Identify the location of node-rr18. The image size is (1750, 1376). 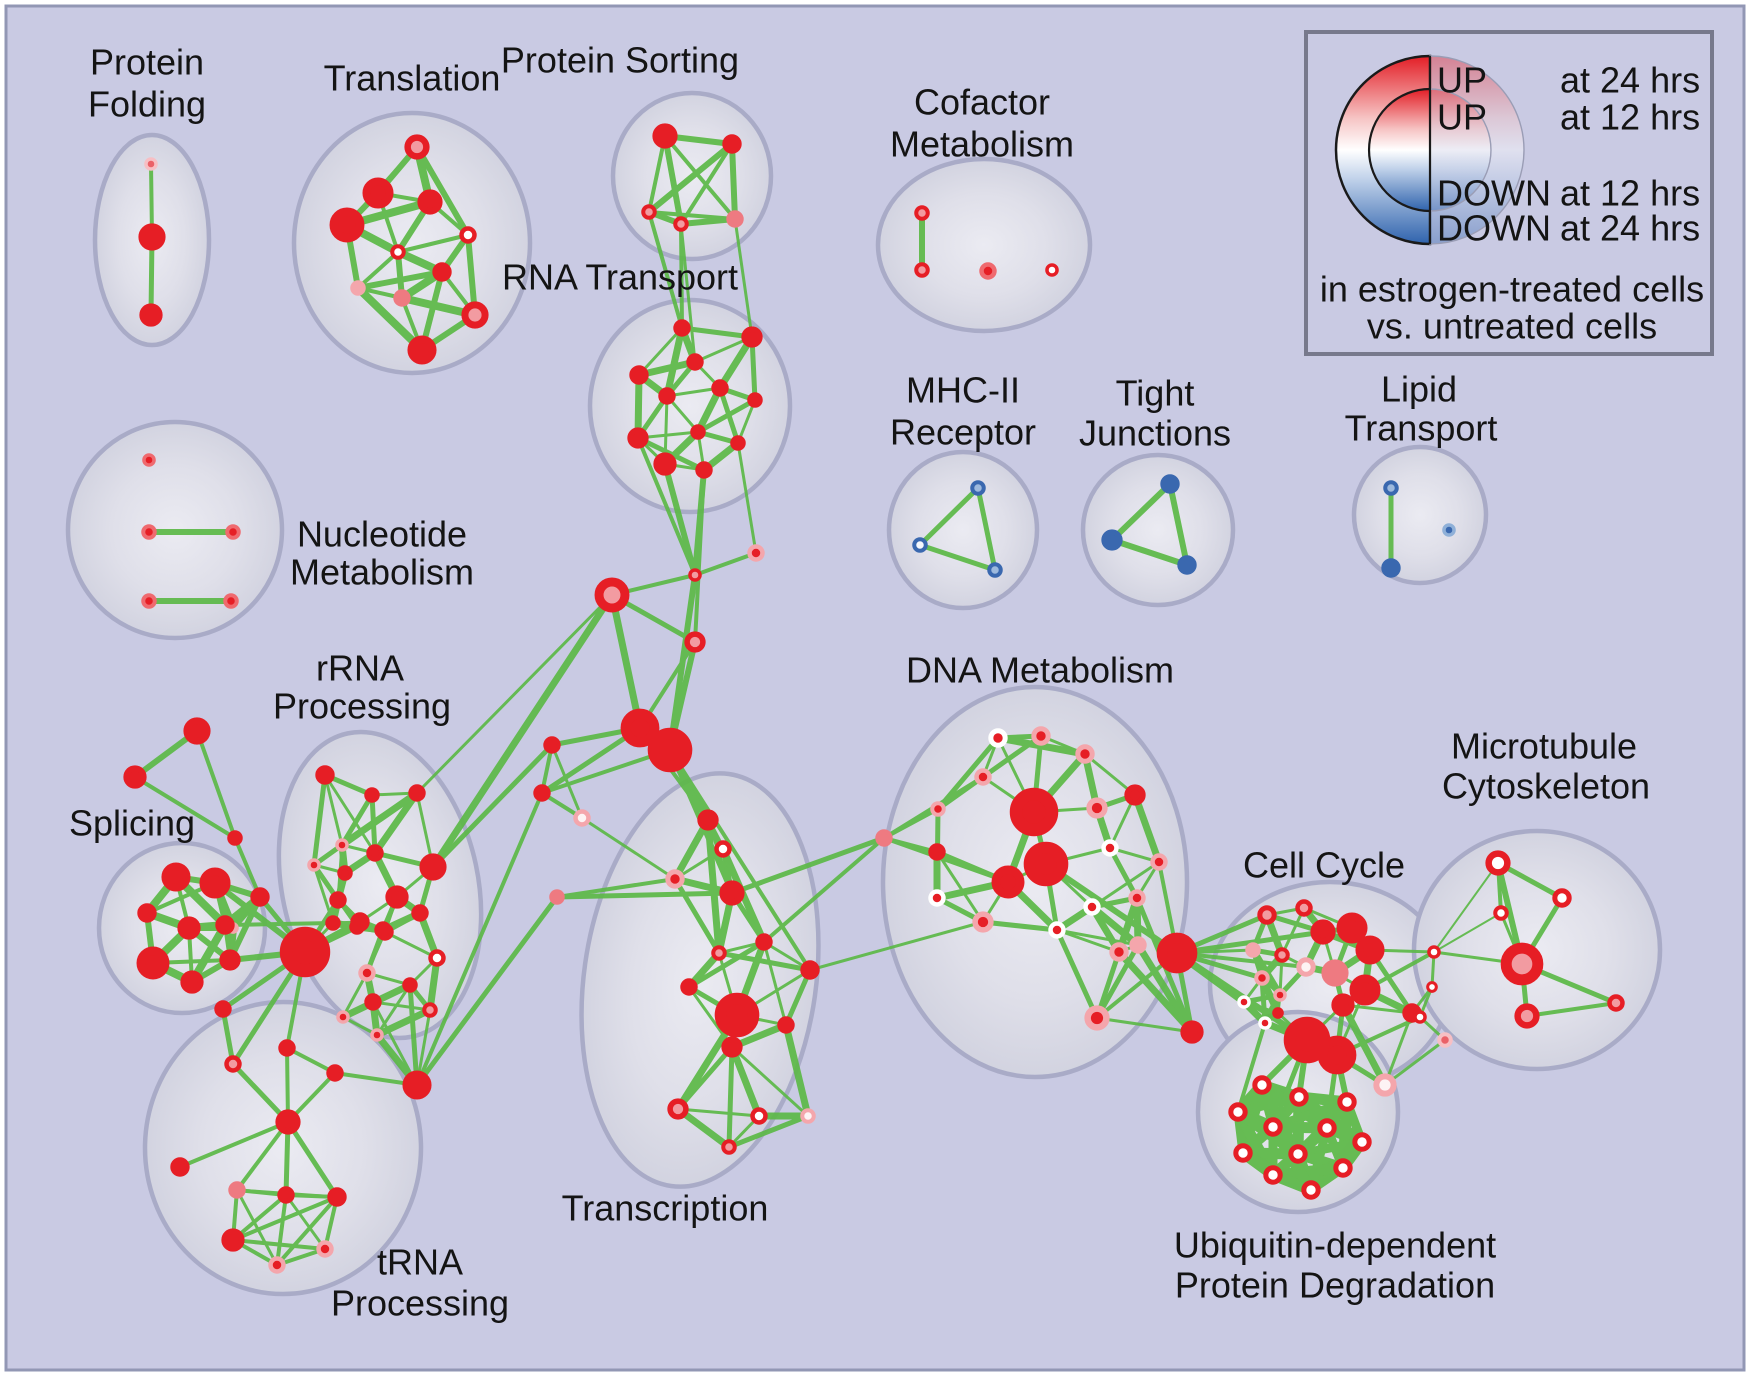
(373, 1002).